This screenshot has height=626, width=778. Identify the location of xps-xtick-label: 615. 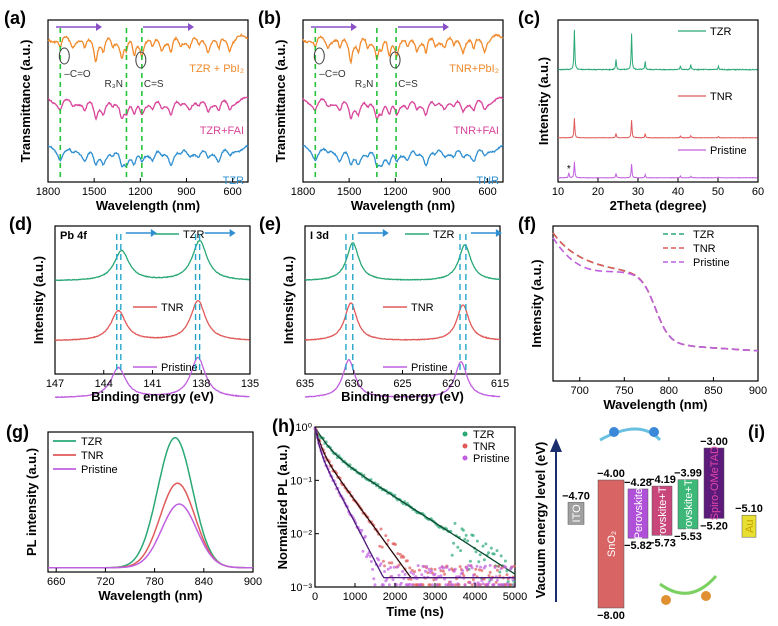
(500, 384).